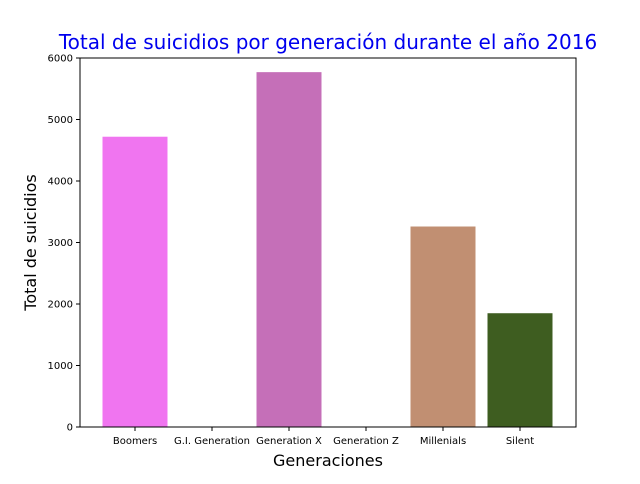 This screenshot has height=484, width=640. Describe the element at coordinates (60, 120) in the screenshot. I see `y-tick-label: 5000` at that location.